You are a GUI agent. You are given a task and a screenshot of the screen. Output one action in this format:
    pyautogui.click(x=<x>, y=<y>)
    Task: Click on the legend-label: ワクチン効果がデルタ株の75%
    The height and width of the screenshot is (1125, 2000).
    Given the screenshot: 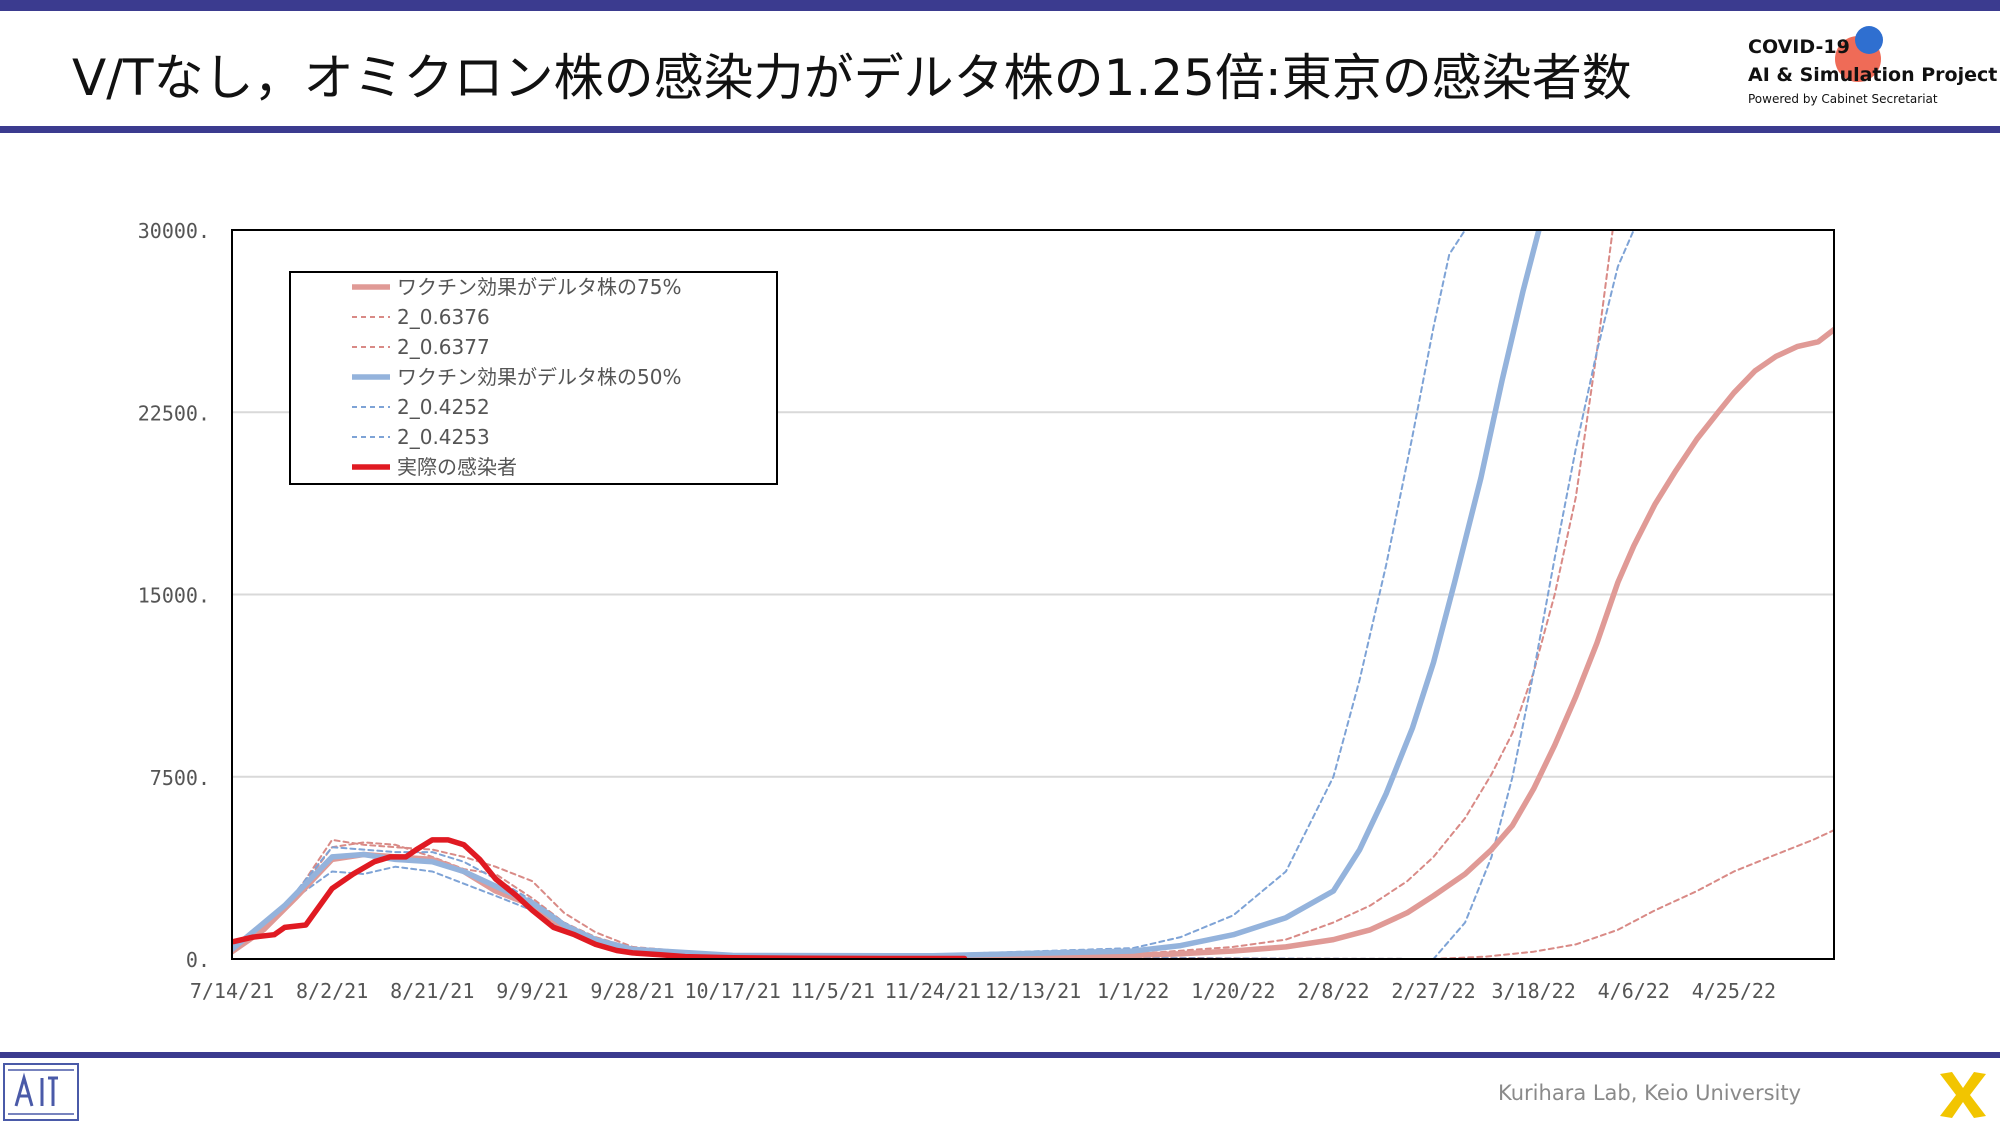 What is the action you would take?
    pyautogui.click(x=539, y=287)
    